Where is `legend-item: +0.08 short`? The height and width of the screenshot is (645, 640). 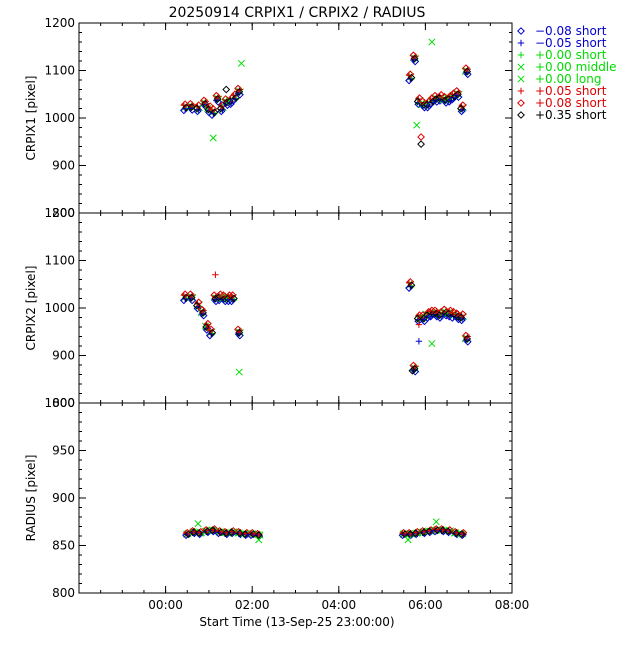 legend-item: +0.08 short is located at coordinates (562, 103).